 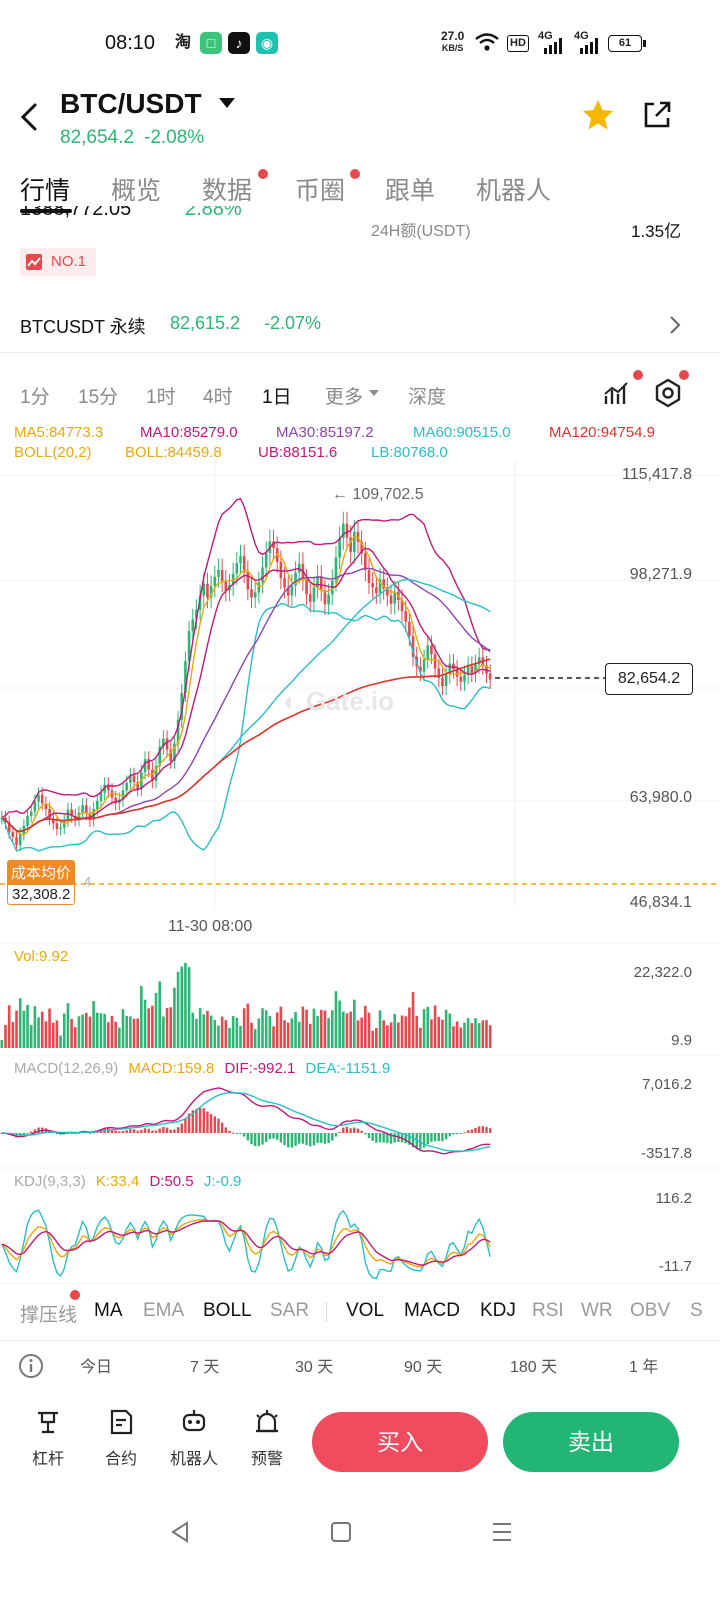 I want to click on indicator-tab-10: OBV, so click(x=650, y=1310).